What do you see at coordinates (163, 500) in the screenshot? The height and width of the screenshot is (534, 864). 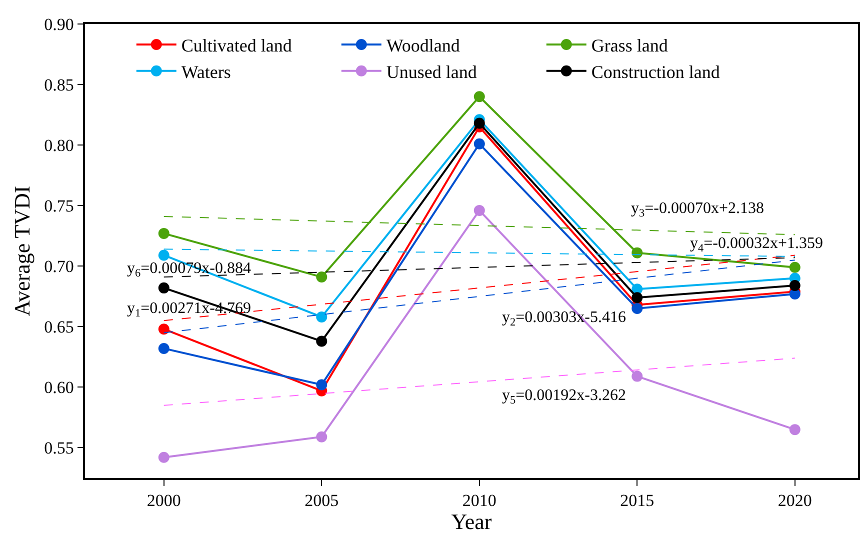 I see `x-tick-label: 2000` at bounding box center [163, 500].